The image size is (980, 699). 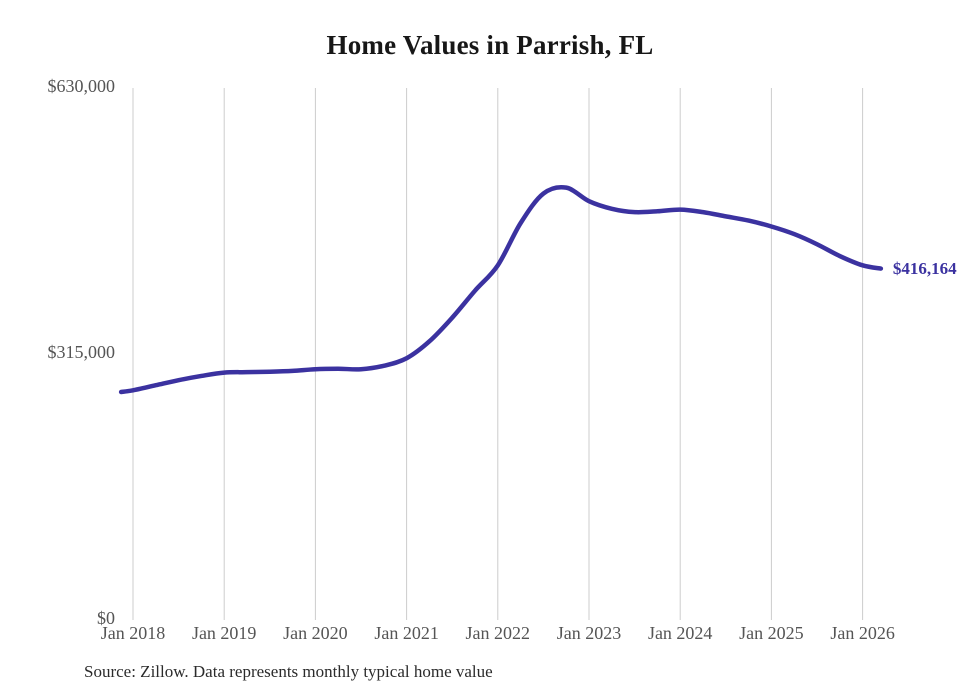 What do you see at coordinates (224, 633) in the screenshot?
I see `x-axis-tick-label: Jan 2019` at bounding box center [224, 633].